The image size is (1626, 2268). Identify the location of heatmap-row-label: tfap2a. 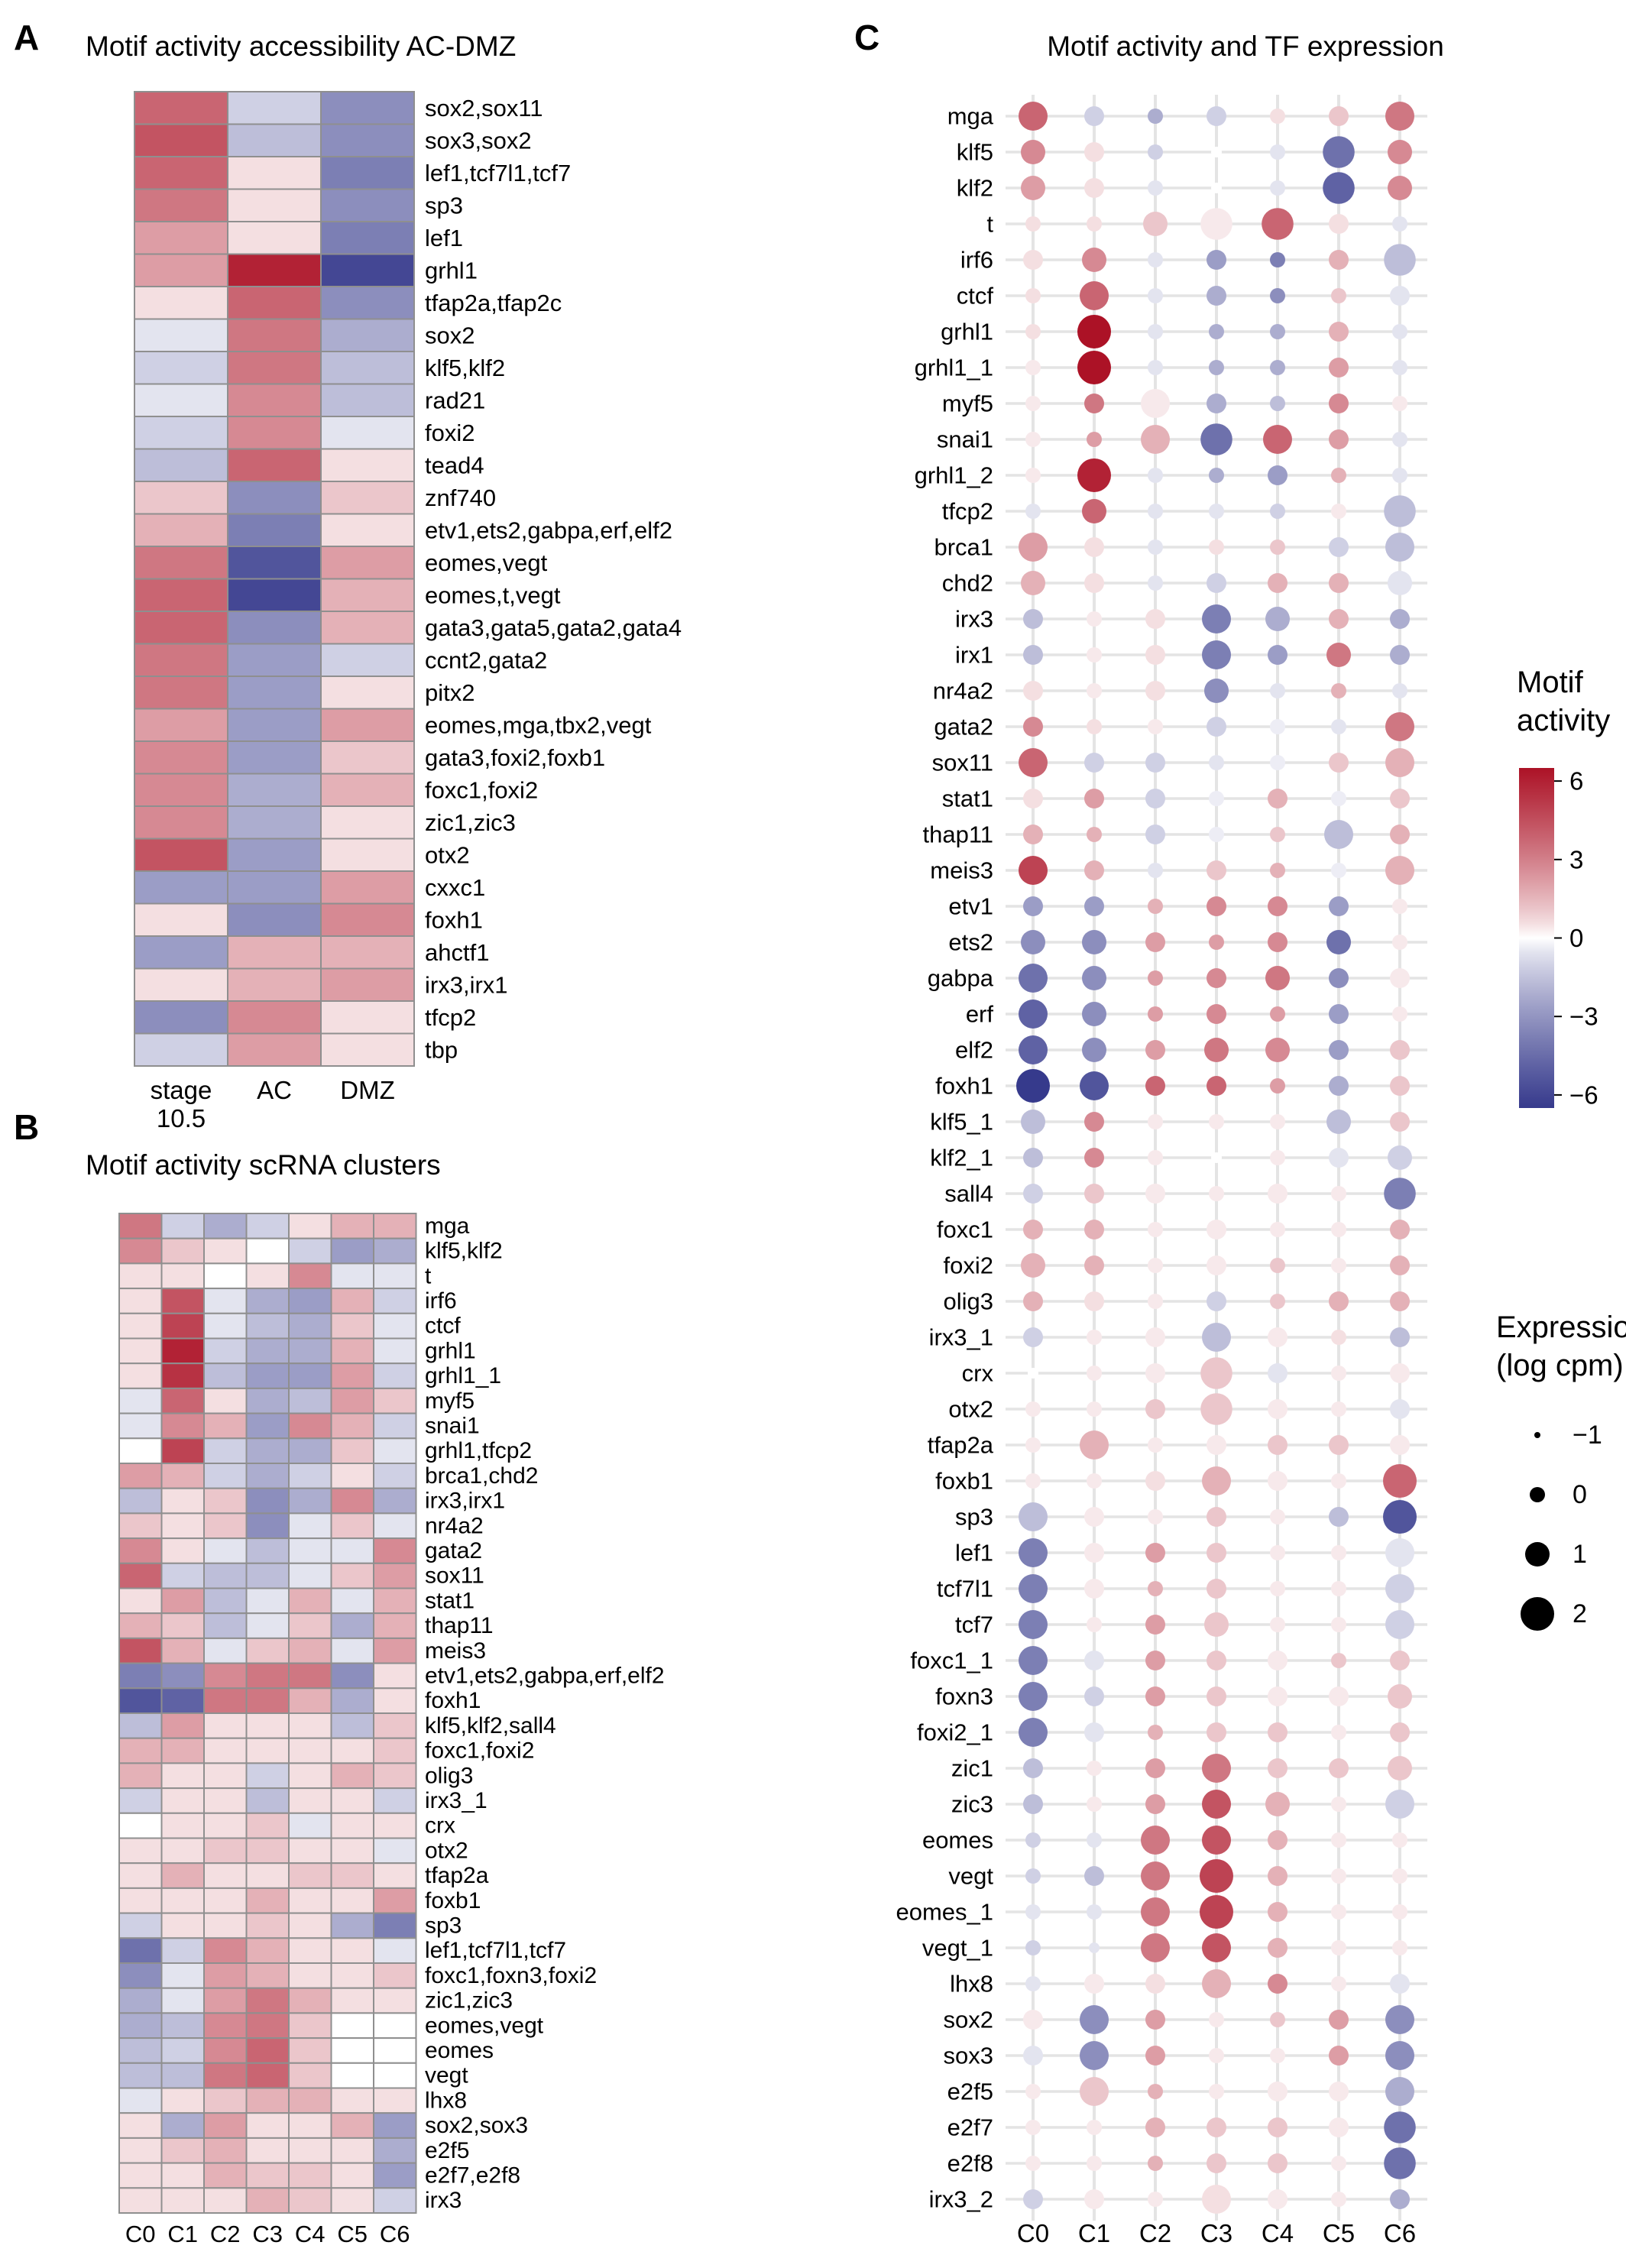
(457, 1875).